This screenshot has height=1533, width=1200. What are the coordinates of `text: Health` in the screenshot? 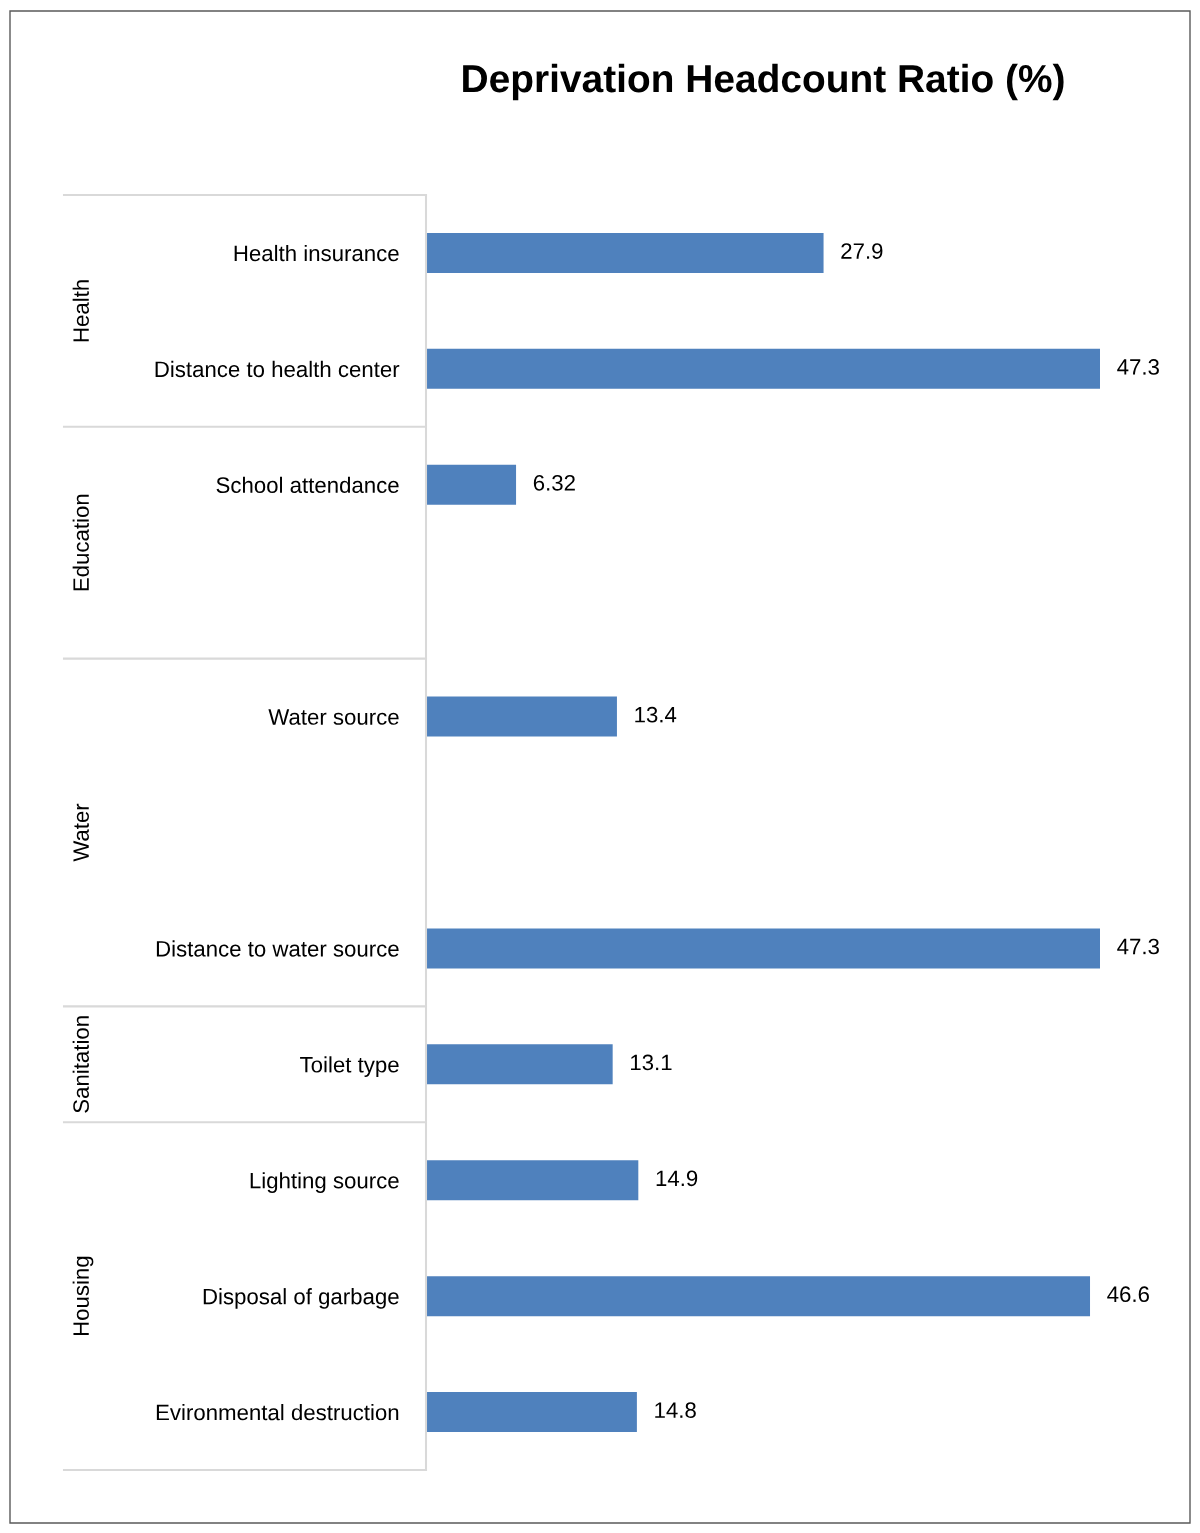 It's located at (80, 311).